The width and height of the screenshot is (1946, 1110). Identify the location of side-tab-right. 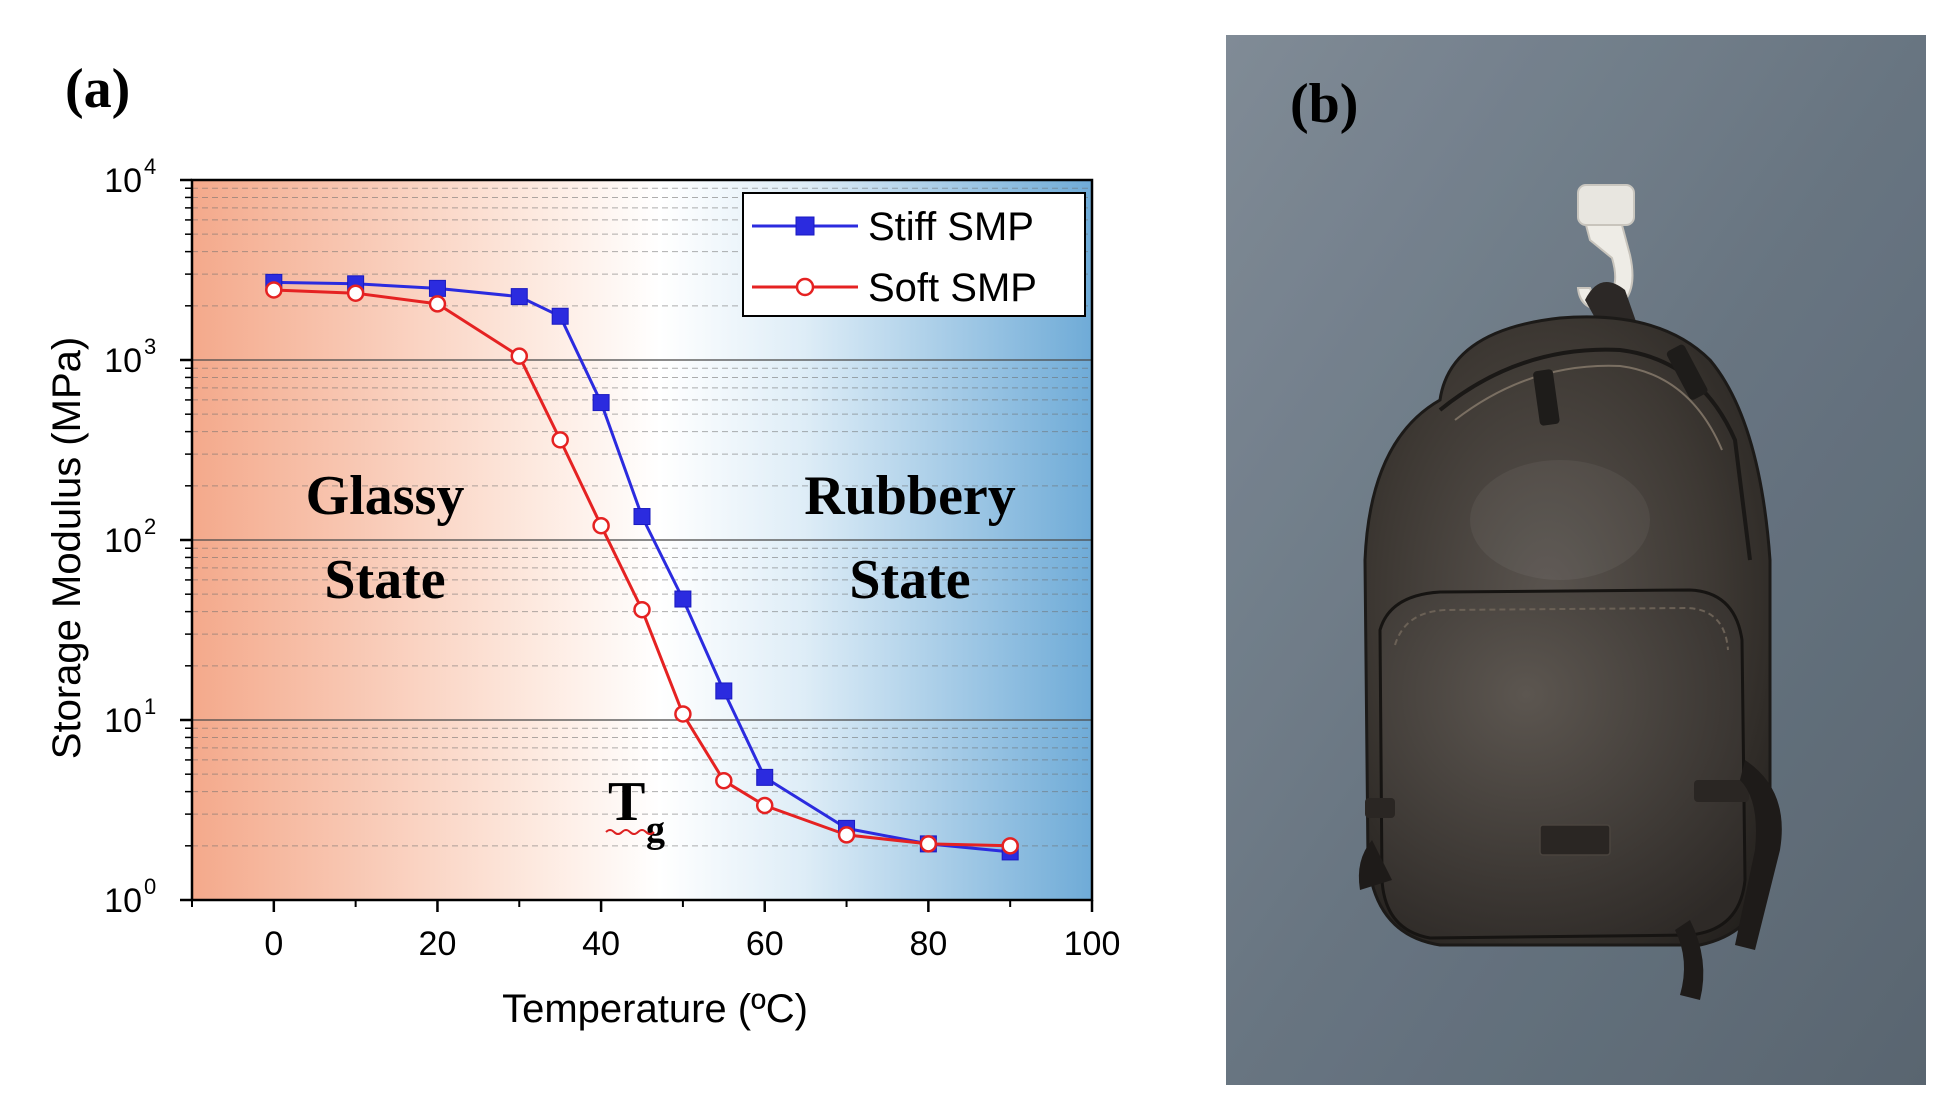
(1721, 791).